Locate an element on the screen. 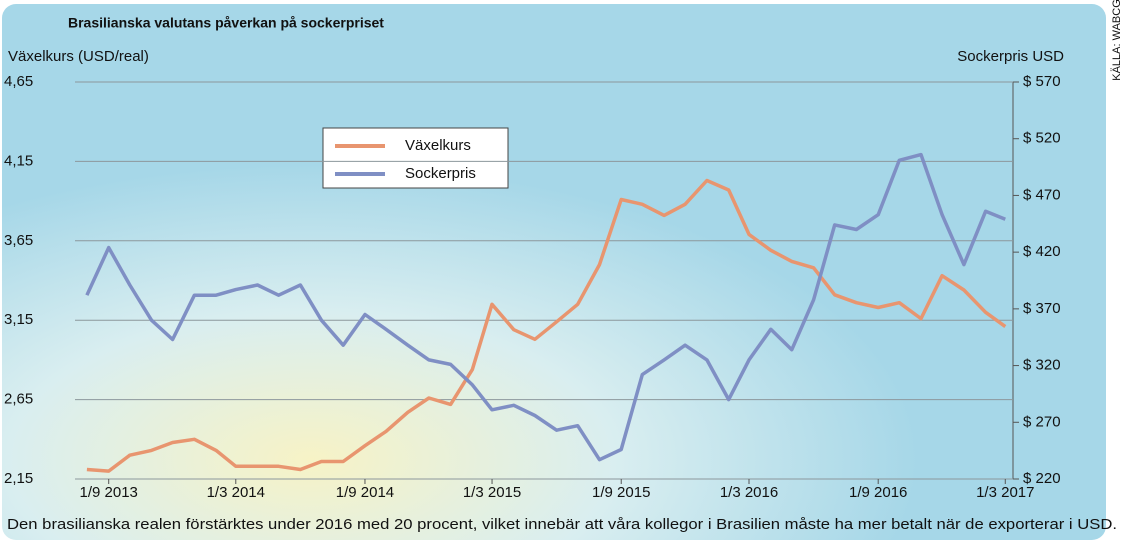  x-tick-label: 1/9 2015 is located at coordinates (621, 492).